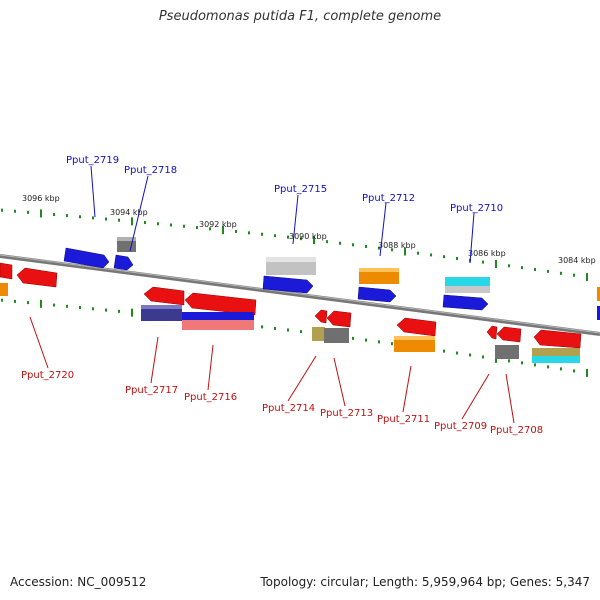  What do you see at coordinates (210, 397) in the screenshot?
I see `gene-label: Pput_2716` at bounding box center [210, 397].